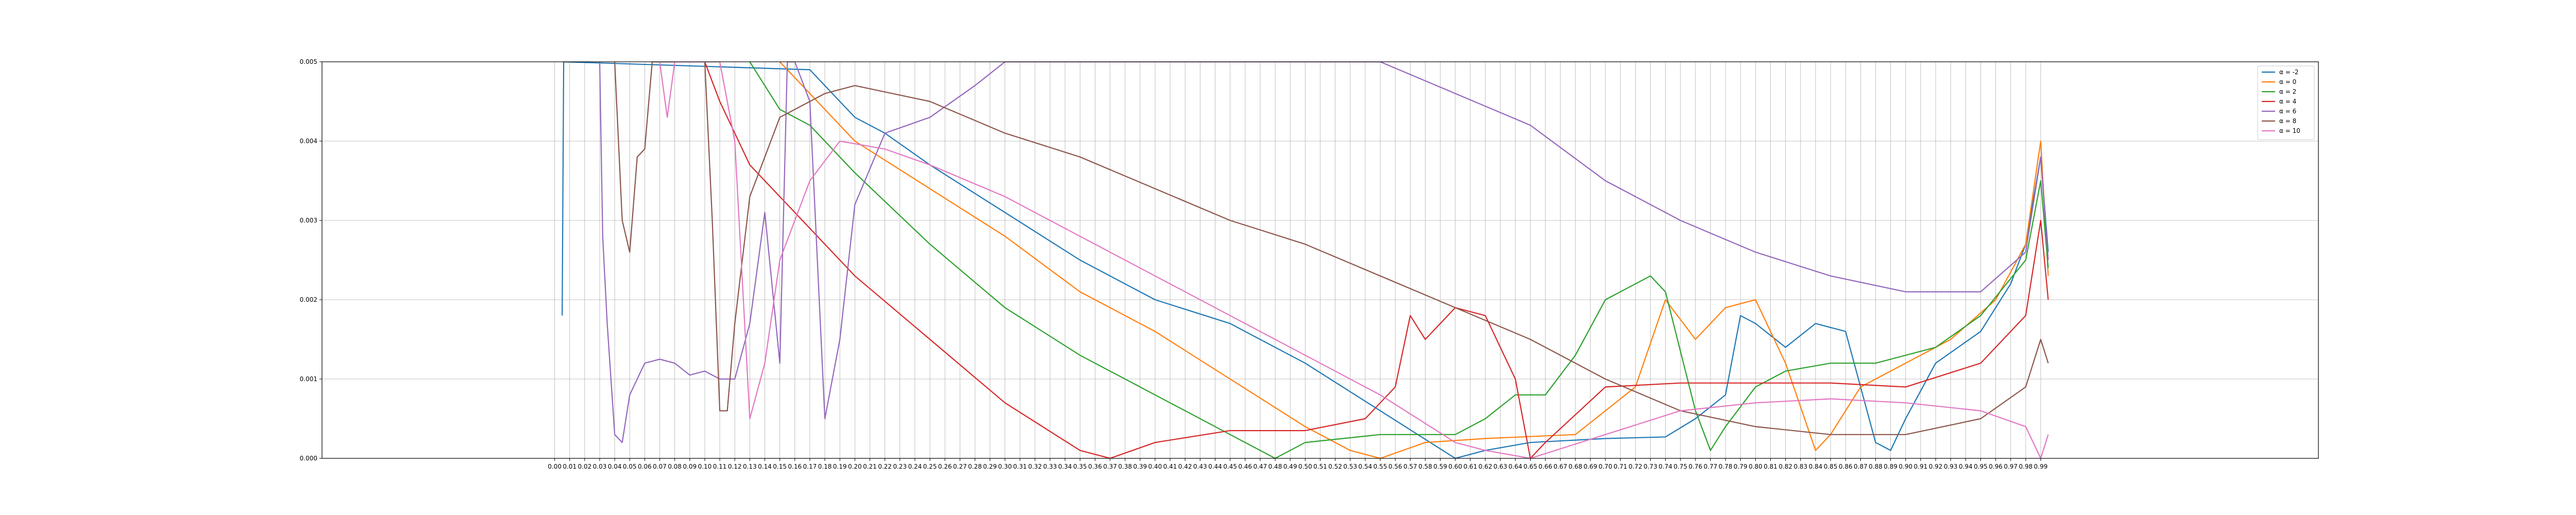  I want to click on x-tick-label: 0.55, so click(1380, 466).